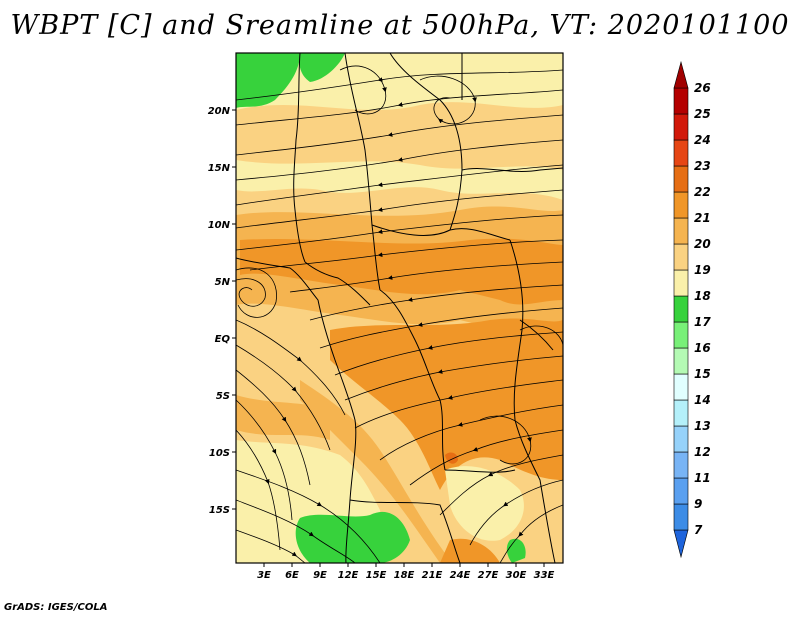 The width and height of the screenshot is (800, 618). Describe the element at coordinates (432, 575) in the screenshot. I see `lon-label: 21E` at that location.